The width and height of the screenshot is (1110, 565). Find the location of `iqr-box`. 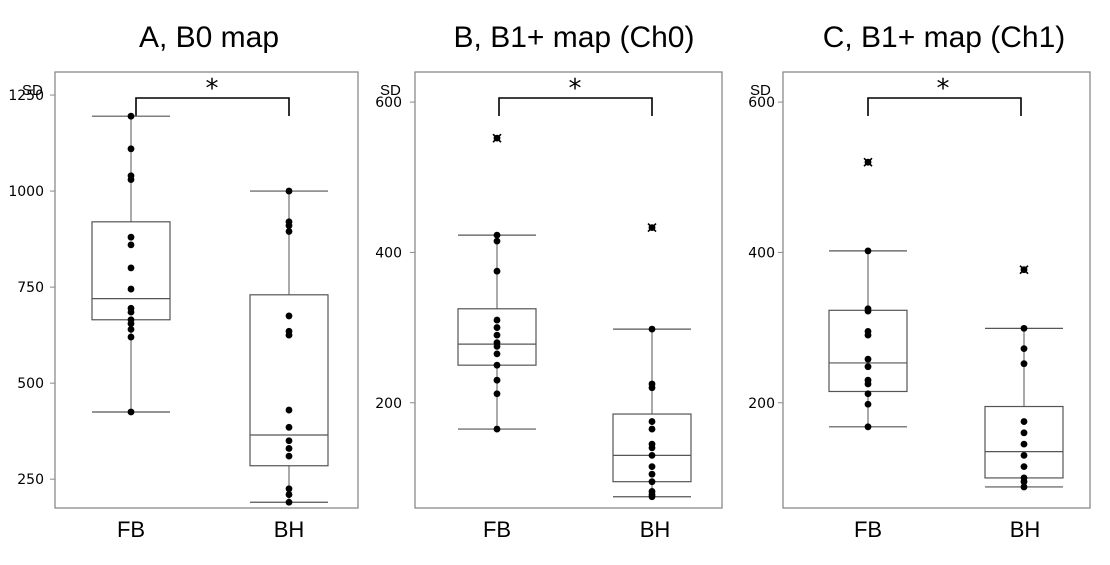

iqr-box is located at coordinates (289, 380).